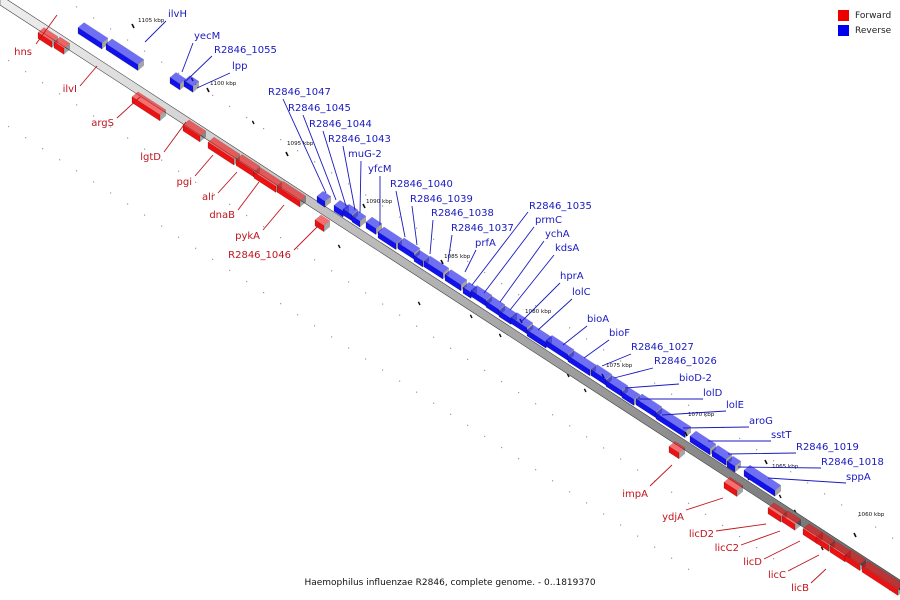 Image resolution: width=900 pixels, height=600 pixels. I want to click on legend: Forward Reverse, so click(868, 23).